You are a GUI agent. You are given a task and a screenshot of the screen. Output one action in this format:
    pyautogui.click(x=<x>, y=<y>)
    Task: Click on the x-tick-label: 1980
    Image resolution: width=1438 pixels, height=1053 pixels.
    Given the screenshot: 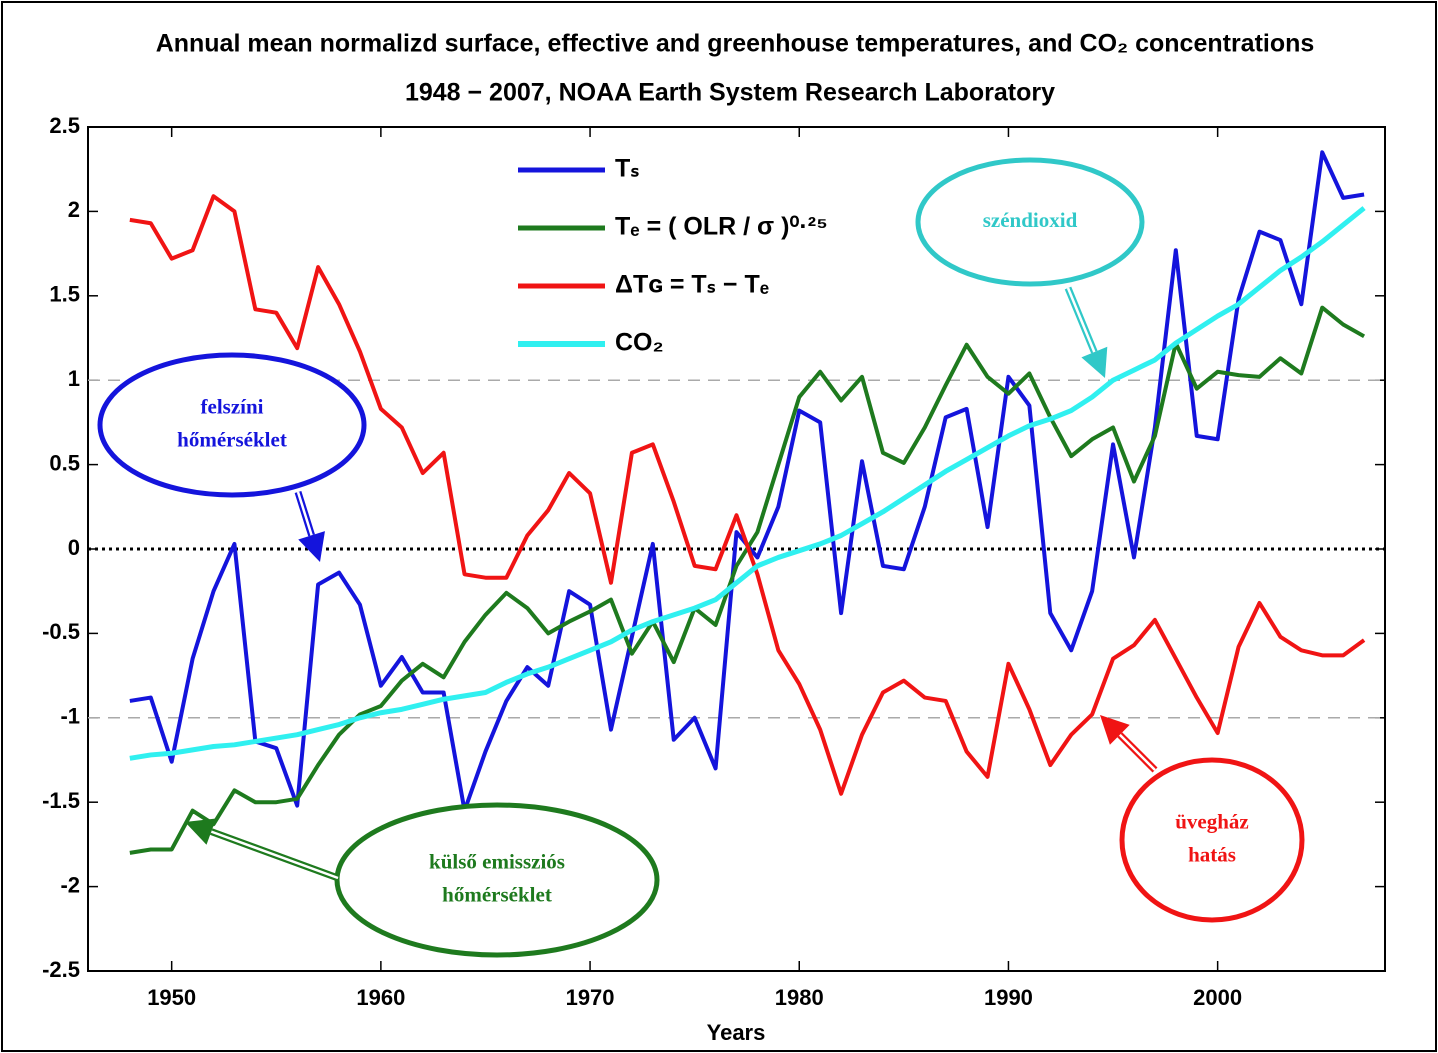 What is the action you would take?
    pyautogui.click(x=799, y=997)
    